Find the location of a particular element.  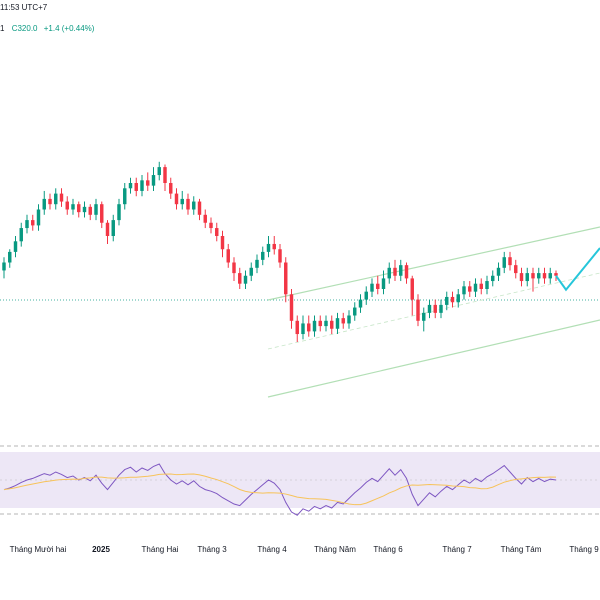

rsi-pane is located at coordinates (300, 480).